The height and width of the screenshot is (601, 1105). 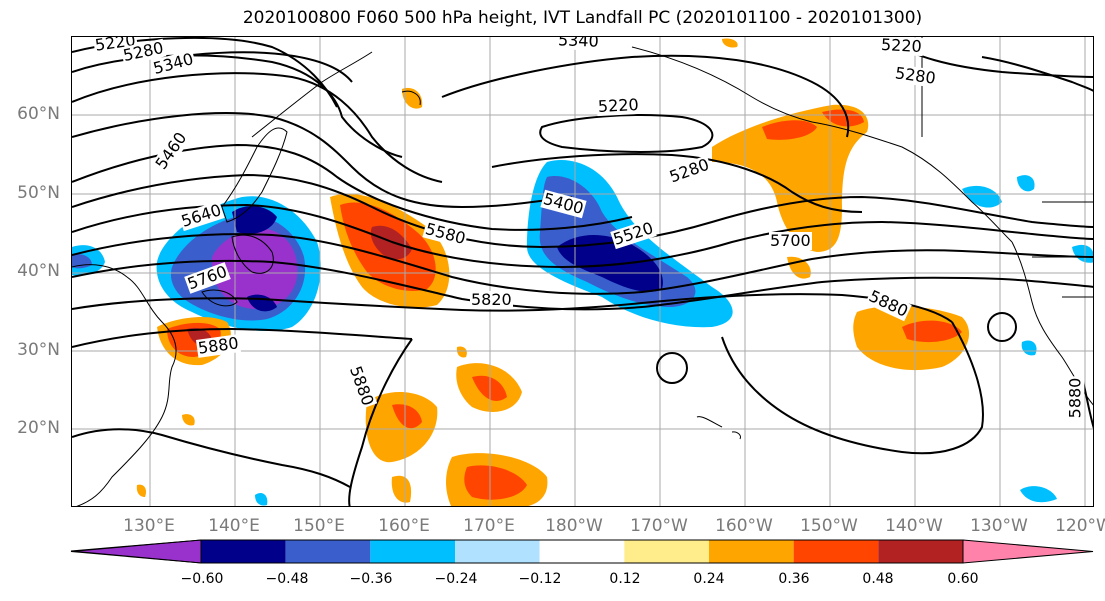 What do you see at coordinates (202, 579) in the screenshot?
I see `colorbar-tick-label: −0.60` at bounding box center [202, 579].